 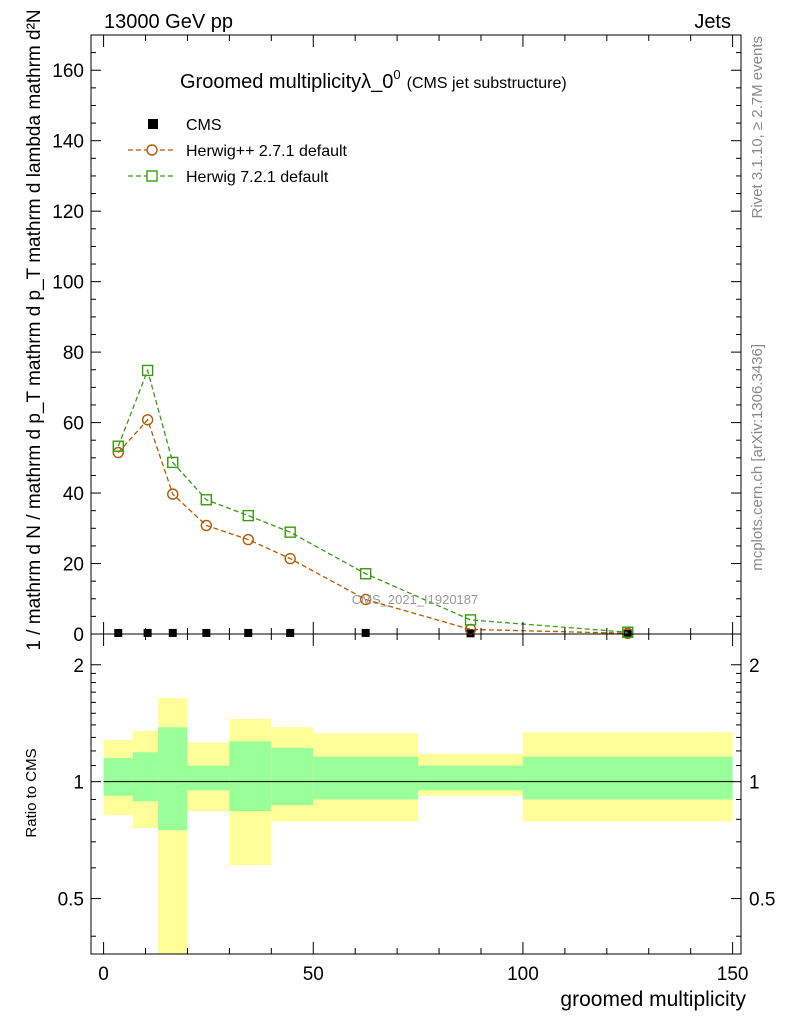 What do you see at coordinates (267, 151) in the screenshot?
I see `legend-label: Herwig++ 2.7.1 default` at bounding box center [267, 151].